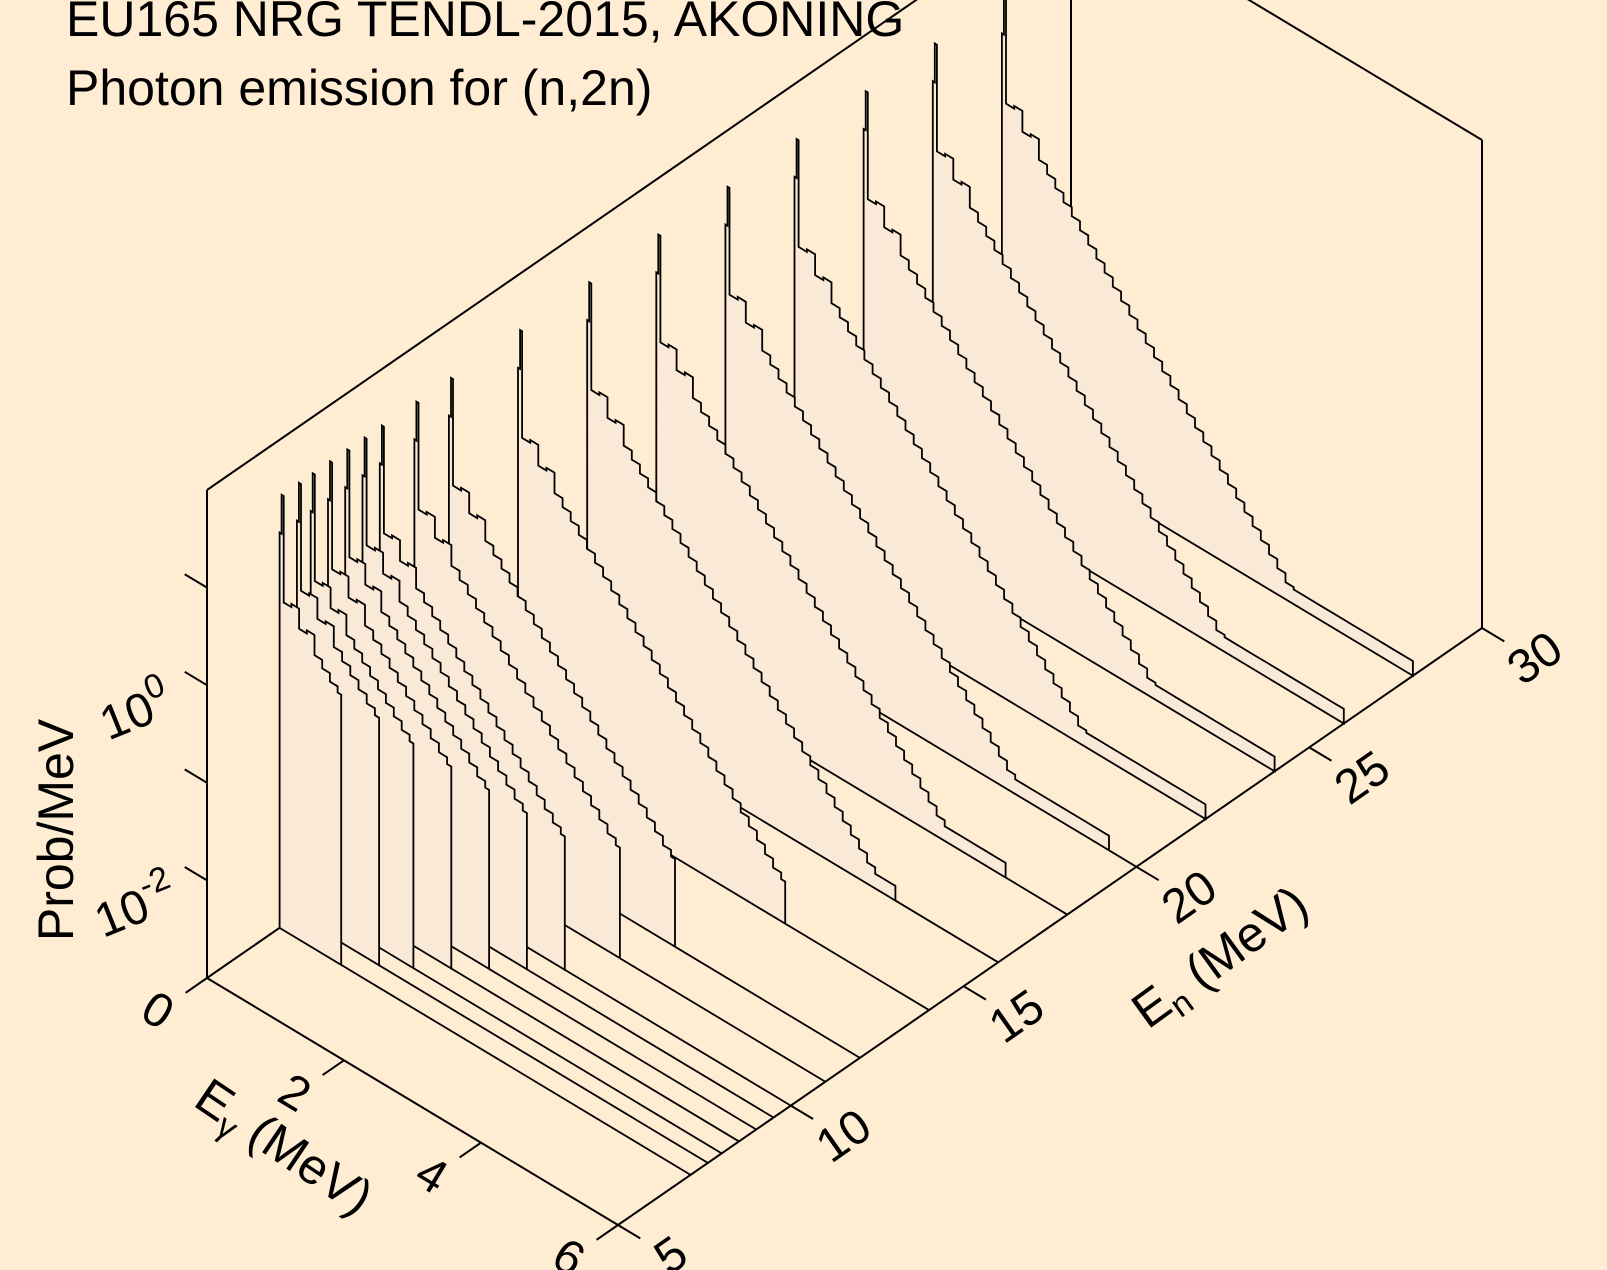 This screenshot has width=1607, height=1270. Describe the element at coordinates (431, 1175) in the screenshot. I see `tick-label-x-4: 4` at that location.